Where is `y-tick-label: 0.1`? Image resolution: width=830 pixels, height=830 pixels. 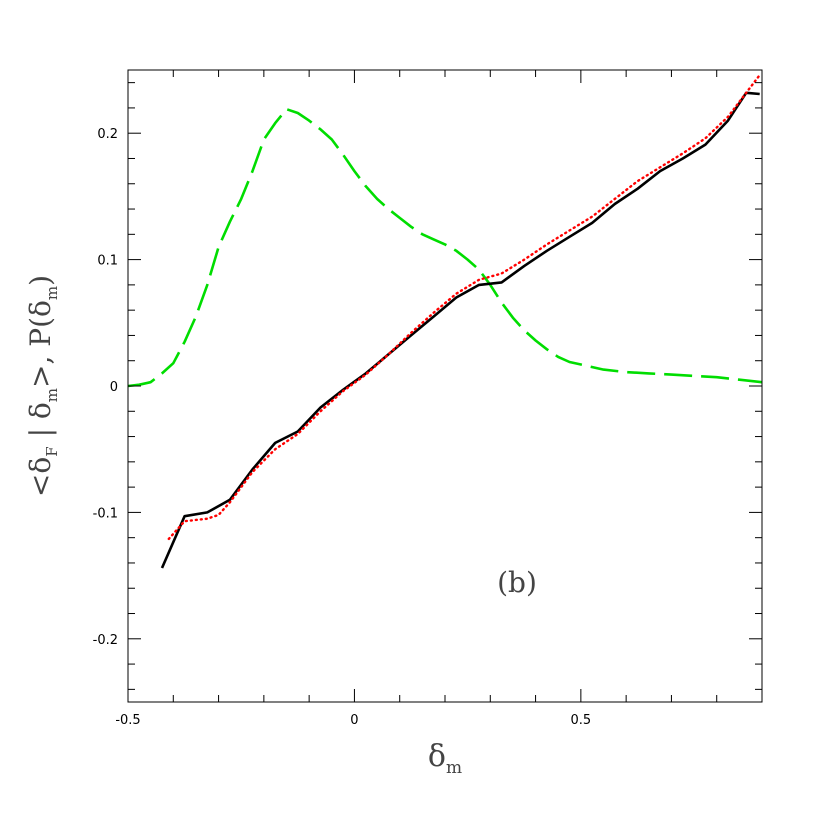
y-tick-label: 0.1 is located at coordinates (107, 261).